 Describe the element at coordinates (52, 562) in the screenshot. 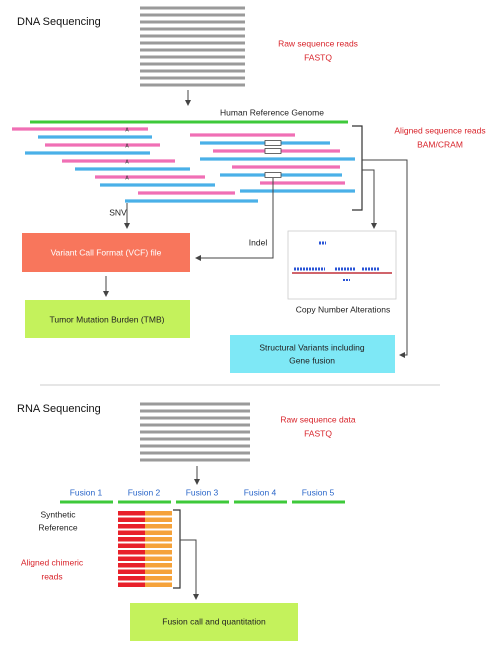

I see `chimeric-label: Aligned chimeric` at that location.